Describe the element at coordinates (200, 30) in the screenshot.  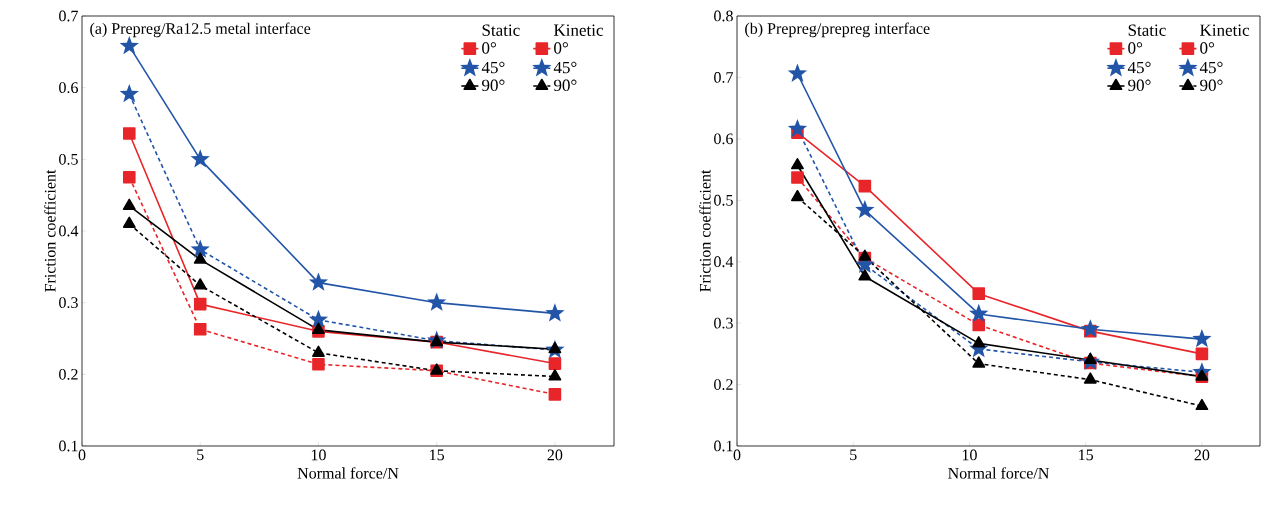
I see `chart-title: (a) Prepreg/Ra12.5 metal interface` at that location.